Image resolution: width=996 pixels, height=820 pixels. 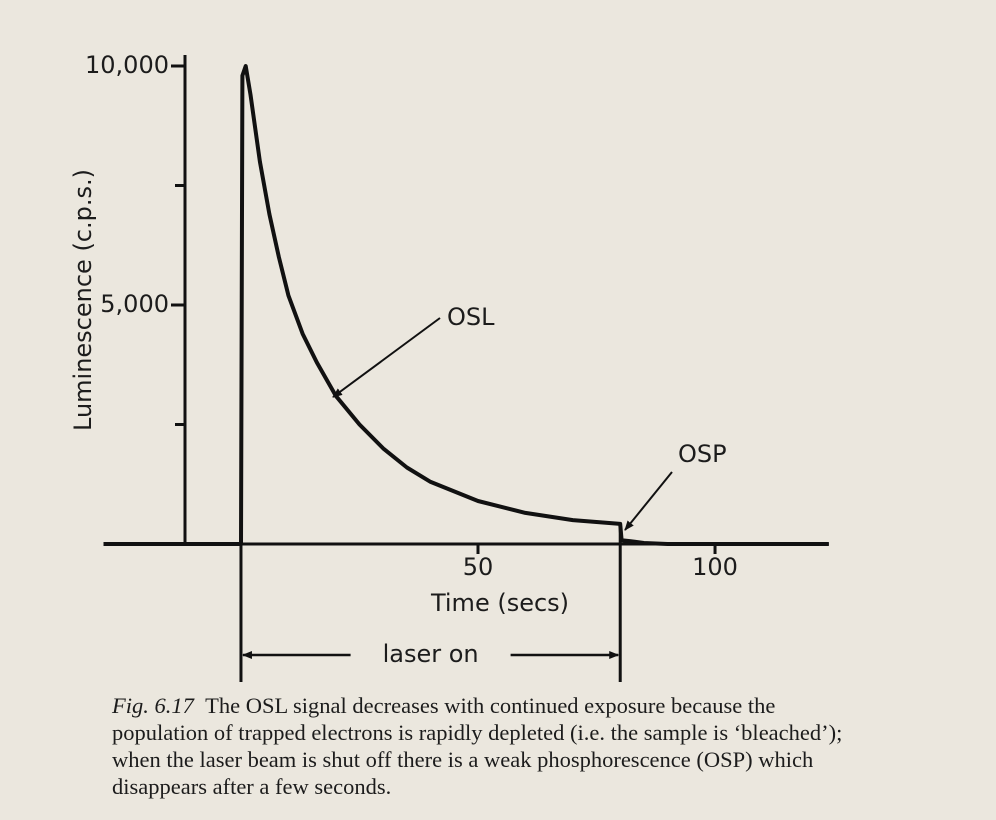 What do you see at coordinates (153, 705) in the screenshot?
I see `figure-label: Fig. 6.17` at bounding box center [153, 705].